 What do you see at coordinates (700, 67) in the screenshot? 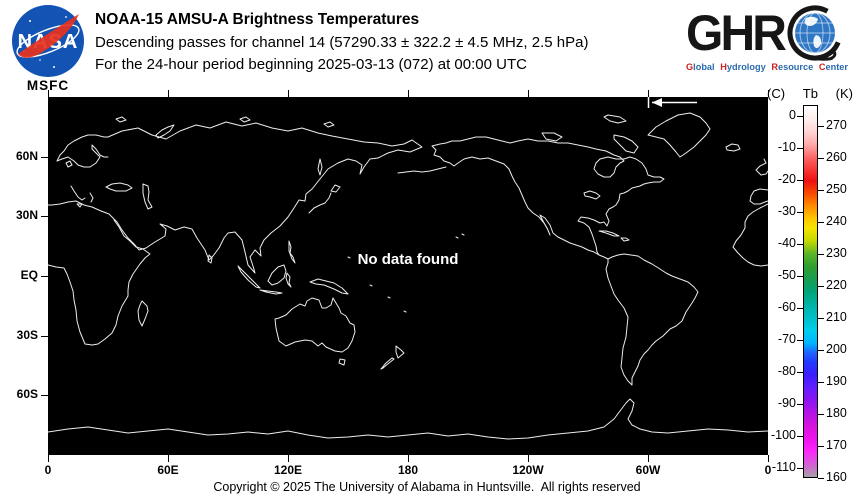
I see `ghrc-caption-word: Global` at bounding box center [700, 67].